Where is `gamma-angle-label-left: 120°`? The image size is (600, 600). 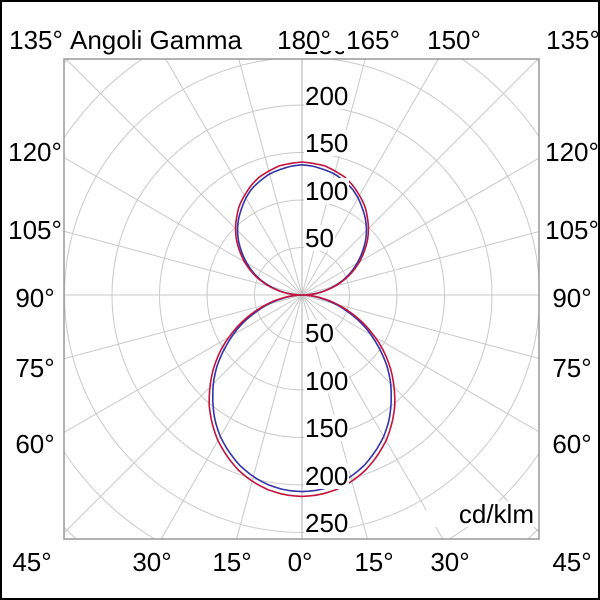 gamma-angle-label-left: 120° is located at coordinates (35, 152).